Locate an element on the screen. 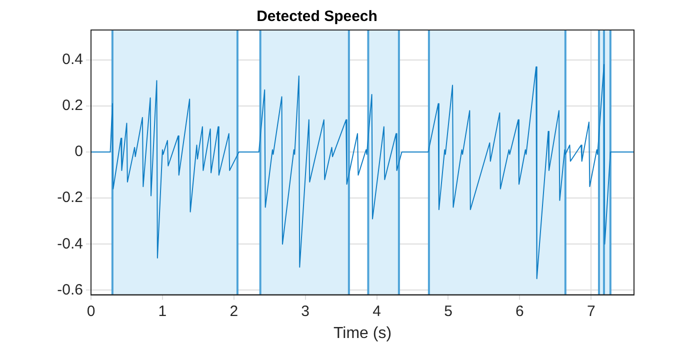 This screenshot has height=347, width=700. y-tick-label: -0.4 is located at coordinates (70, 243).